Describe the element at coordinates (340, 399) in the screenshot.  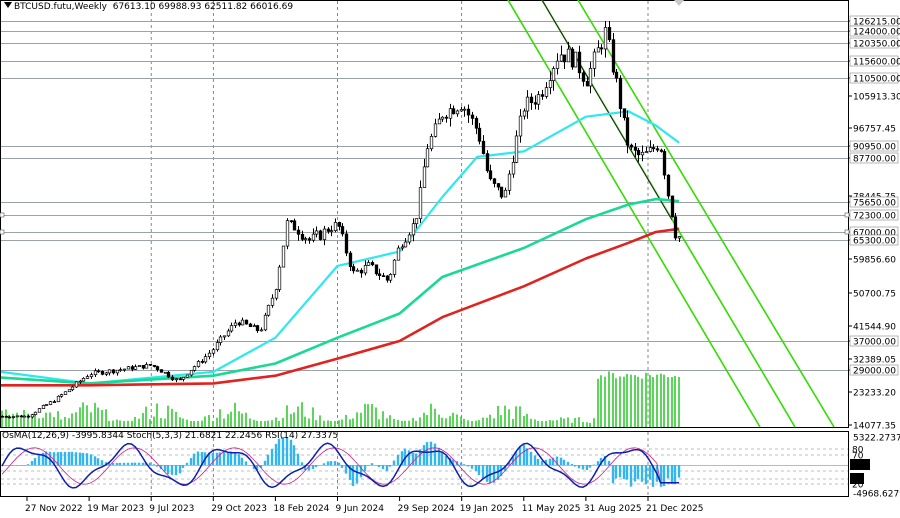
I see `volume-bars` at that location.